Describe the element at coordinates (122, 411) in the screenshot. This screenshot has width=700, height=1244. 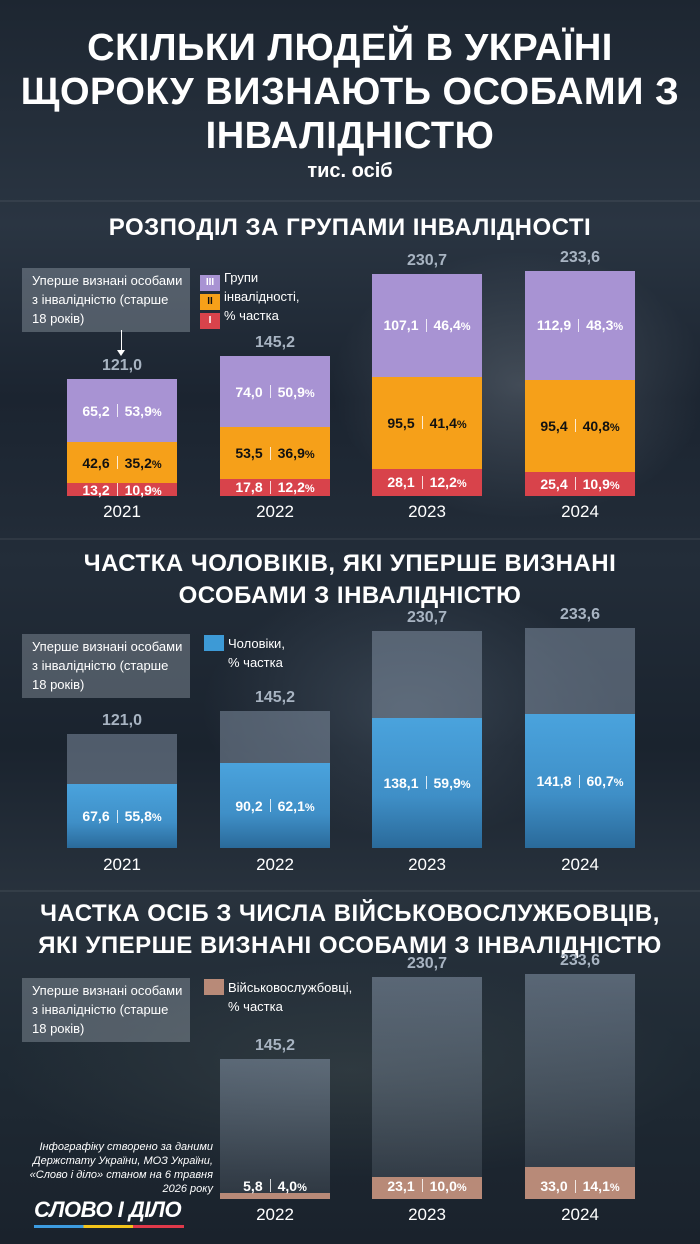
I see `bar-segment-III: 65,2 53,9%` at that location.